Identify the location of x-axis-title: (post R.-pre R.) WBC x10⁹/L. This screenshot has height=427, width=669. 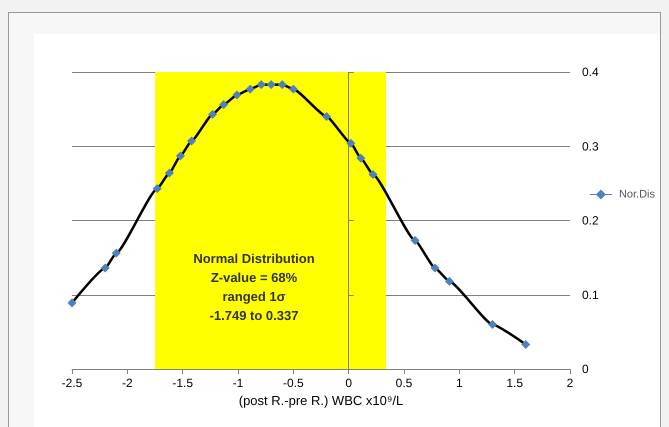
(321, 400).